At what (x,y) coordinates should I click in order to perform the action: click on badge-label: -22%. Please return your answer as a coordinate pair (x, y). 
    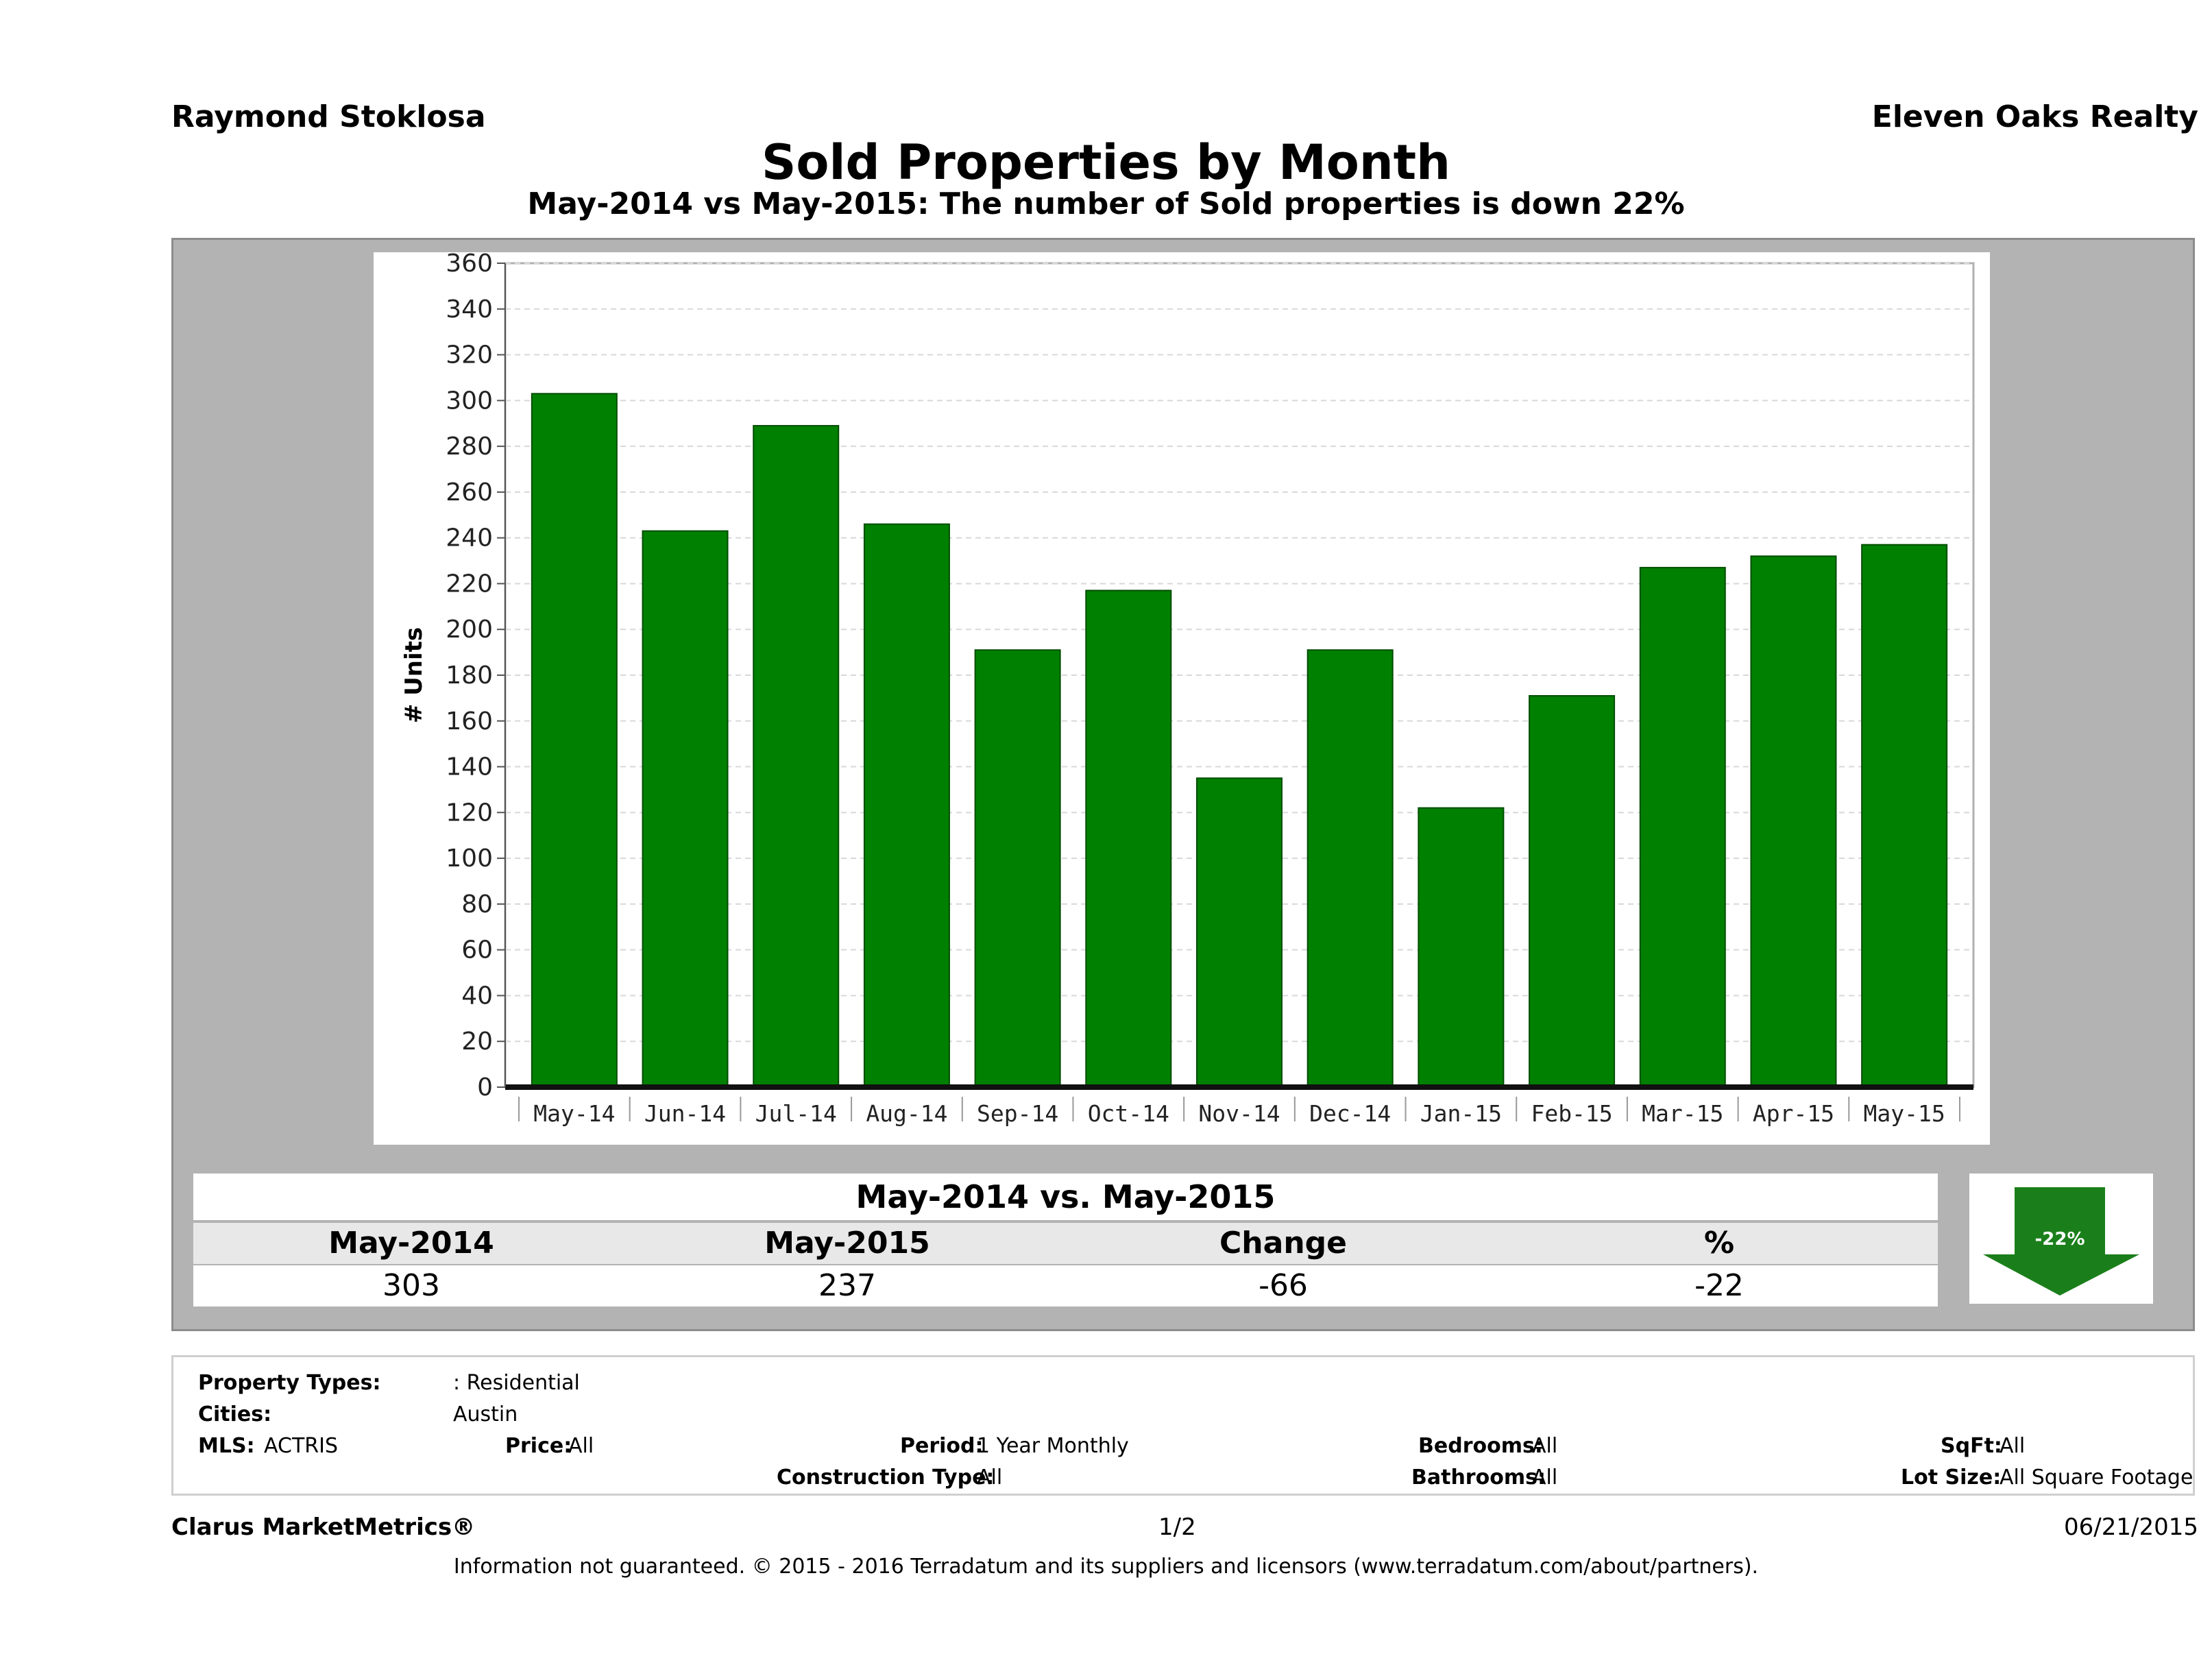
    Looking at the image, I should click on (2060, 1239).